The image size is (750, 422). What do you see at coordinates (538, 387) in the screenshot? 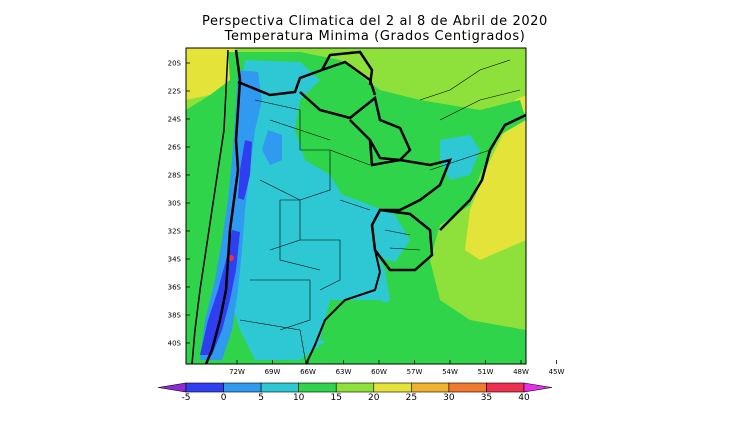
I see `colorbar-high-arrow` at bounding box center [538, 387].